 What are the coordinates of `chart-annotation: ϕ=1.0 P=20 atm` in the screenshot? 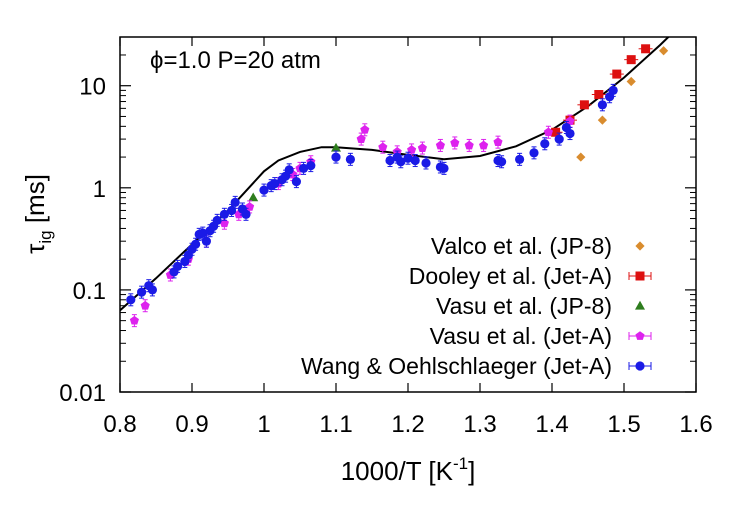 It's located at (235, 60).